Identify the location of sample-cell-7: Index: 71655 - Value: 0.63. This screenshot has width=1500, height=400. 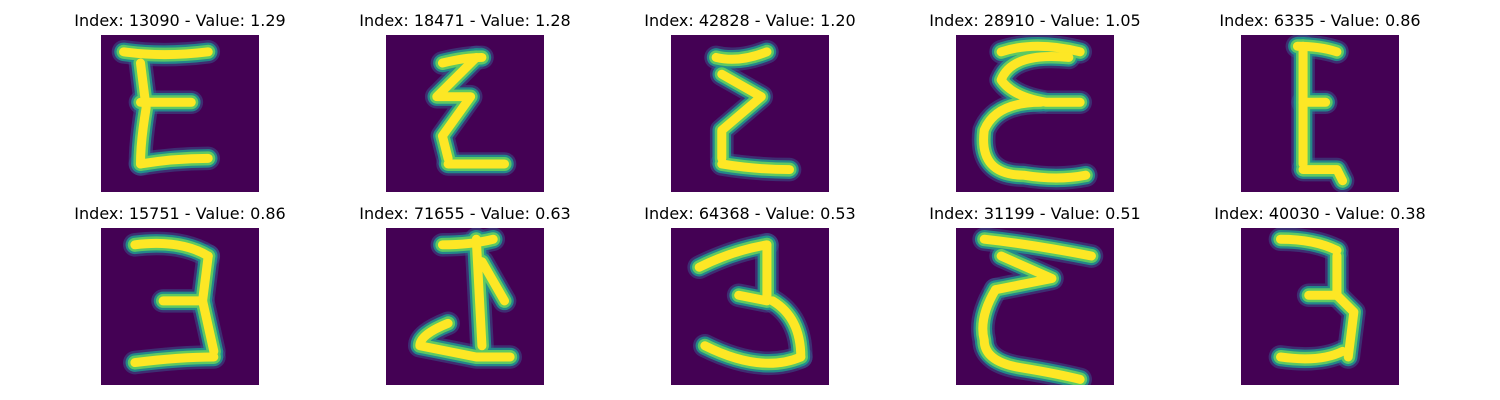
(465, 294).